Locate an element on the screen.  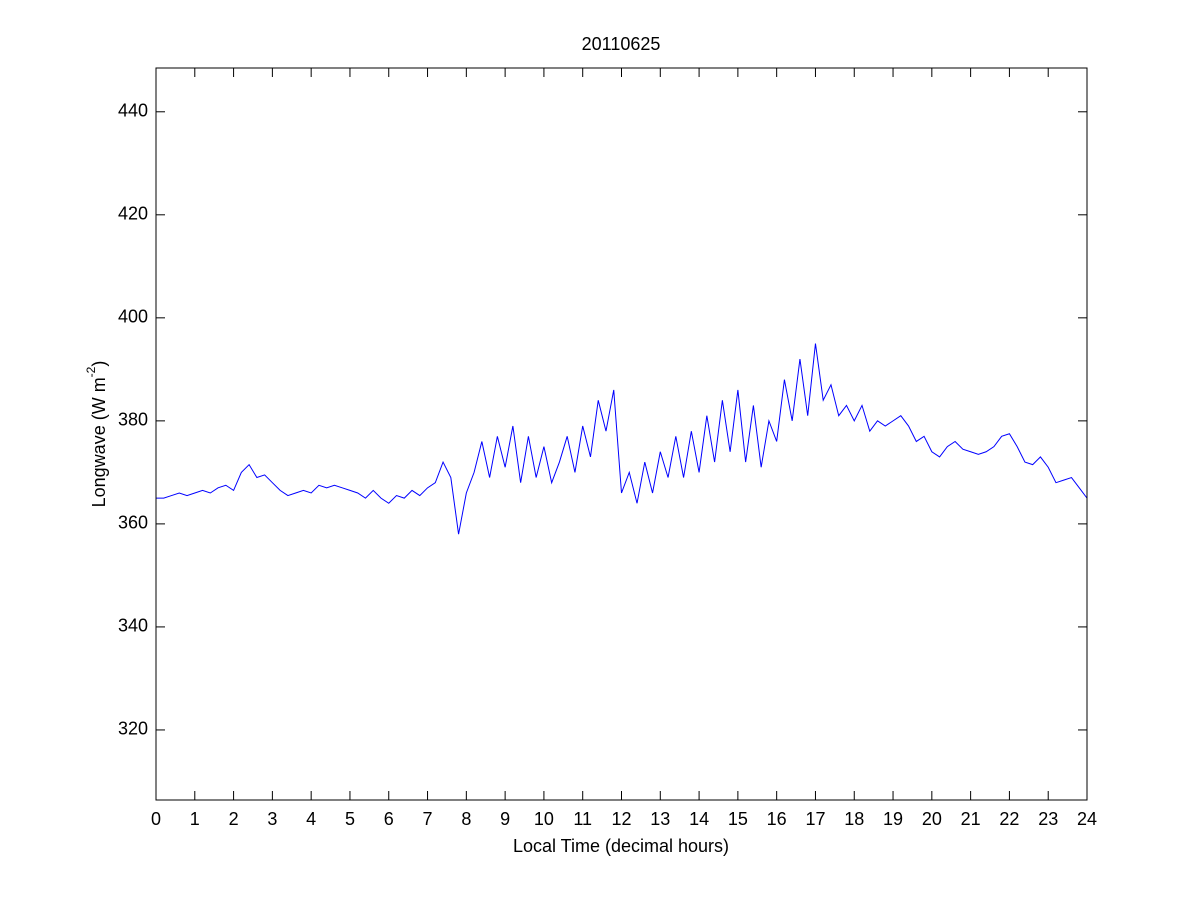
x-tick-label: 4 is located at coordinates (311, 819).